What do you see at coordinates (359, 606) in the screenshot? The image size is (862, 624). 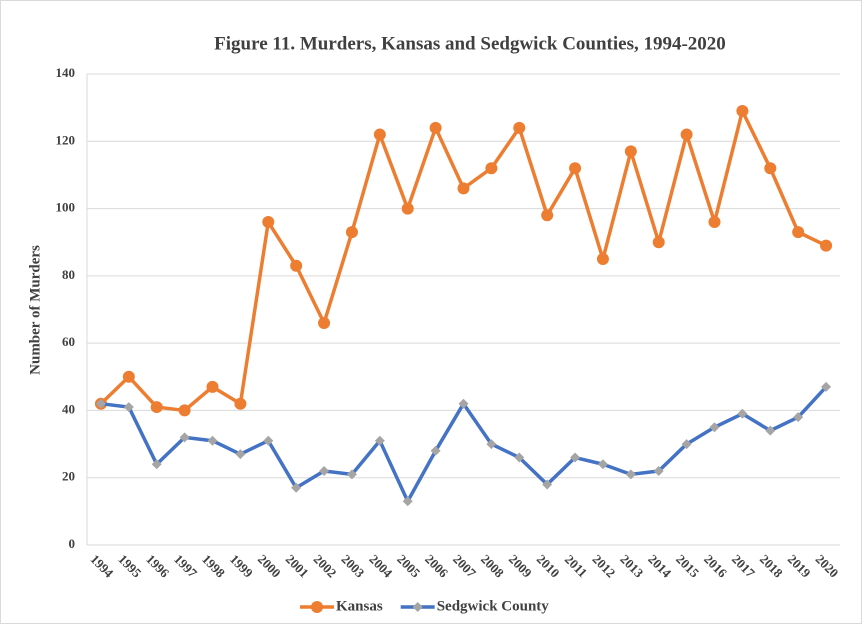 I see `legend-label: Kansas` at bounding box center [359, 606].